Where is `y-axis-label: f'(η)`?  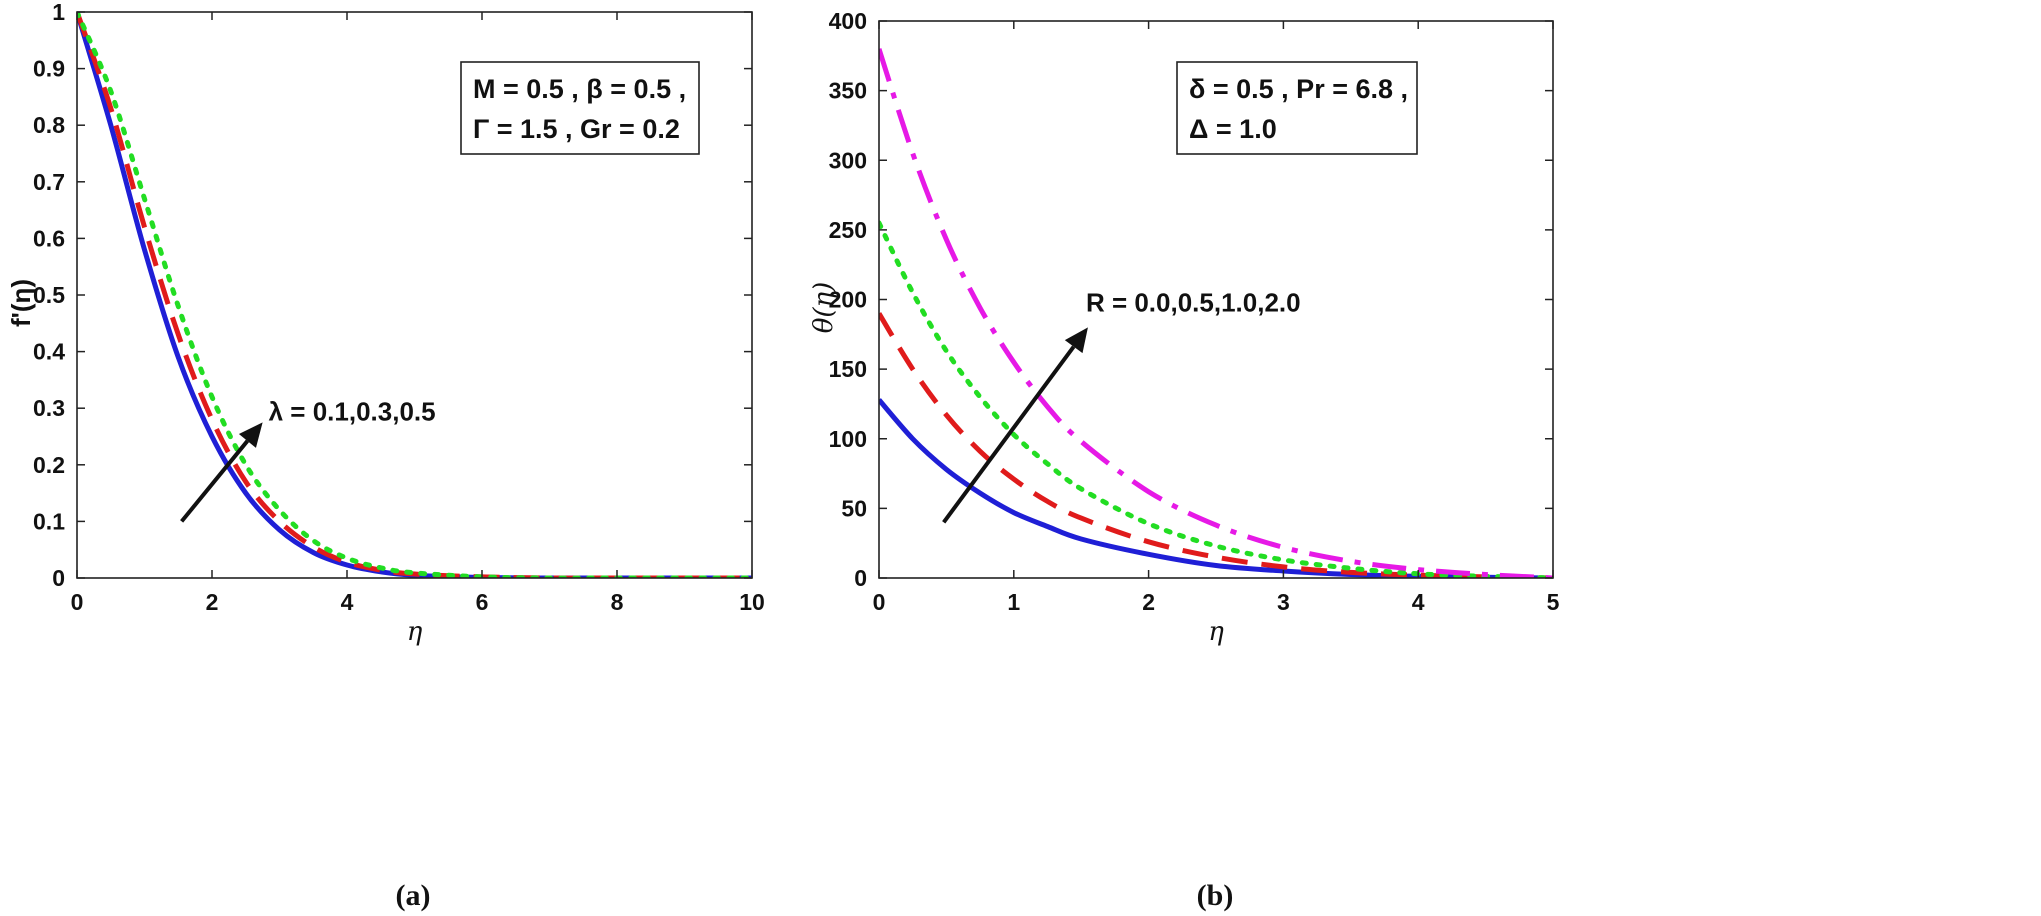 y-axis-label: f'(η) is located at coordinates (21, 303).